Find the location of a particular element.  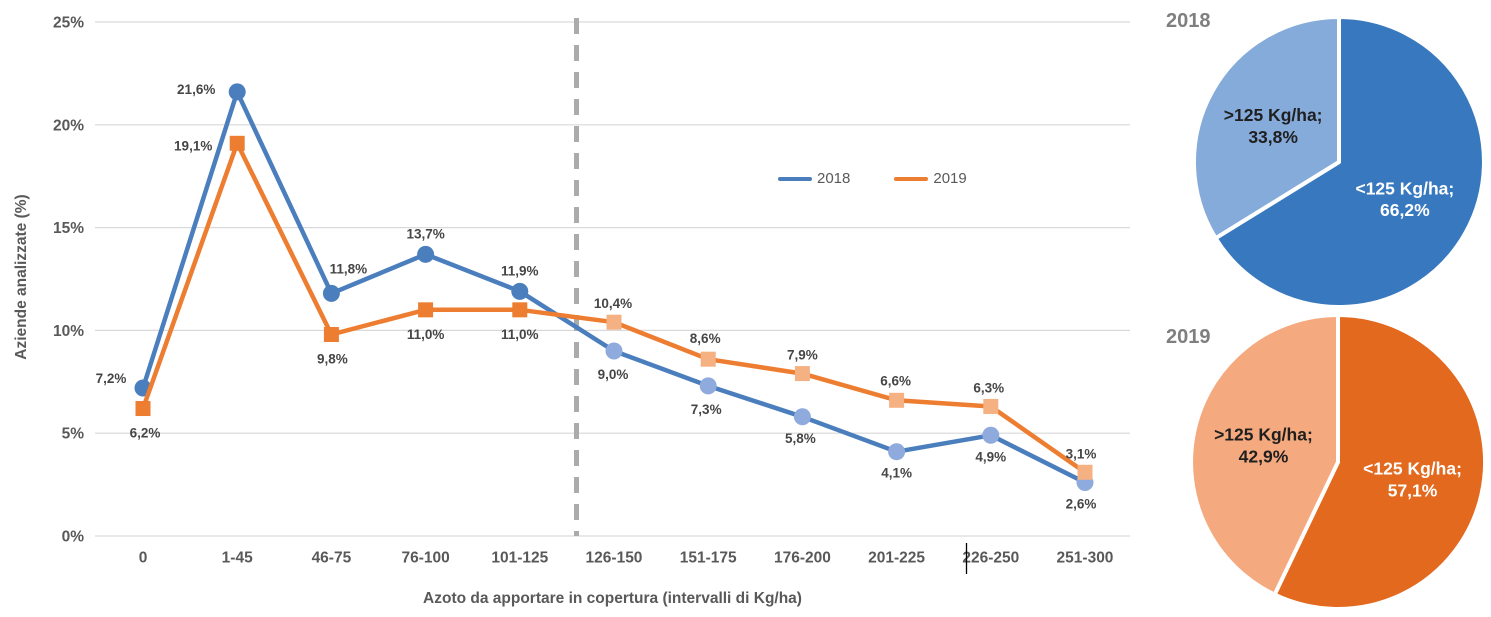

data-label-2018: 11,8% is located at coordinates (349, 268).